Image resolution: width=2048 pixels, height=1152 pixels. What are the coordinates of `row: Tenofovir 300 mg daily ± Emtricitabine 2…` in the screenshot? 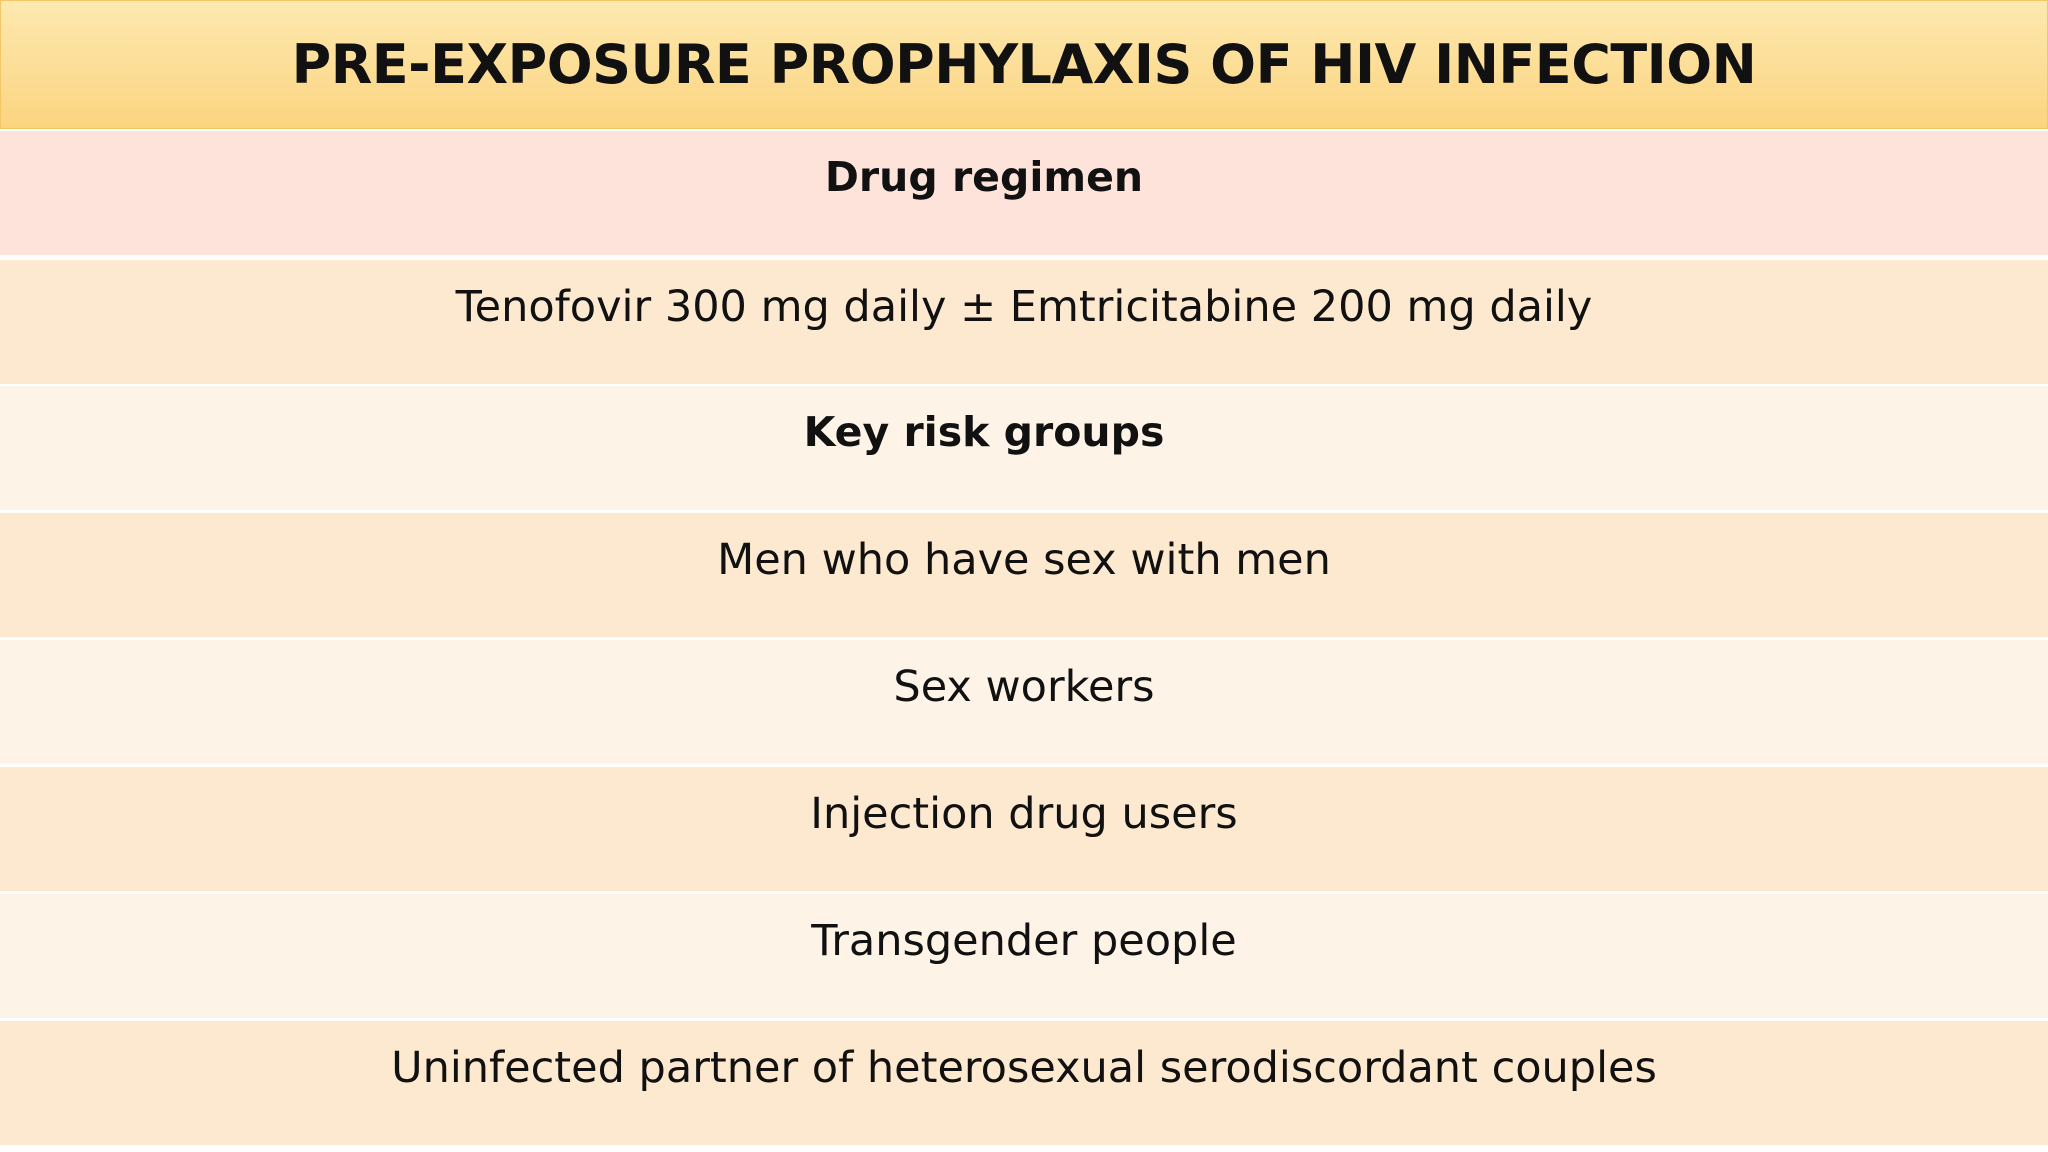 It's located at (1024, 322).